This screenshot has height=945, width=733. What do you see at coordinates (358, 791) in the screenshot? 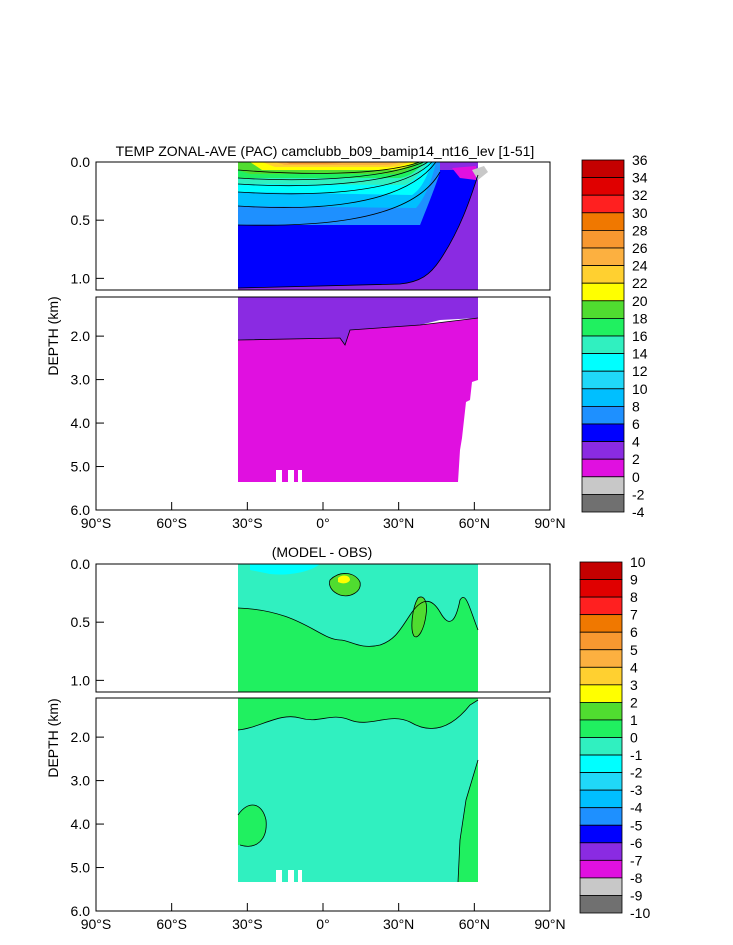
I see `bottom-lower-cyan-band` at bounding box center [358, 791].